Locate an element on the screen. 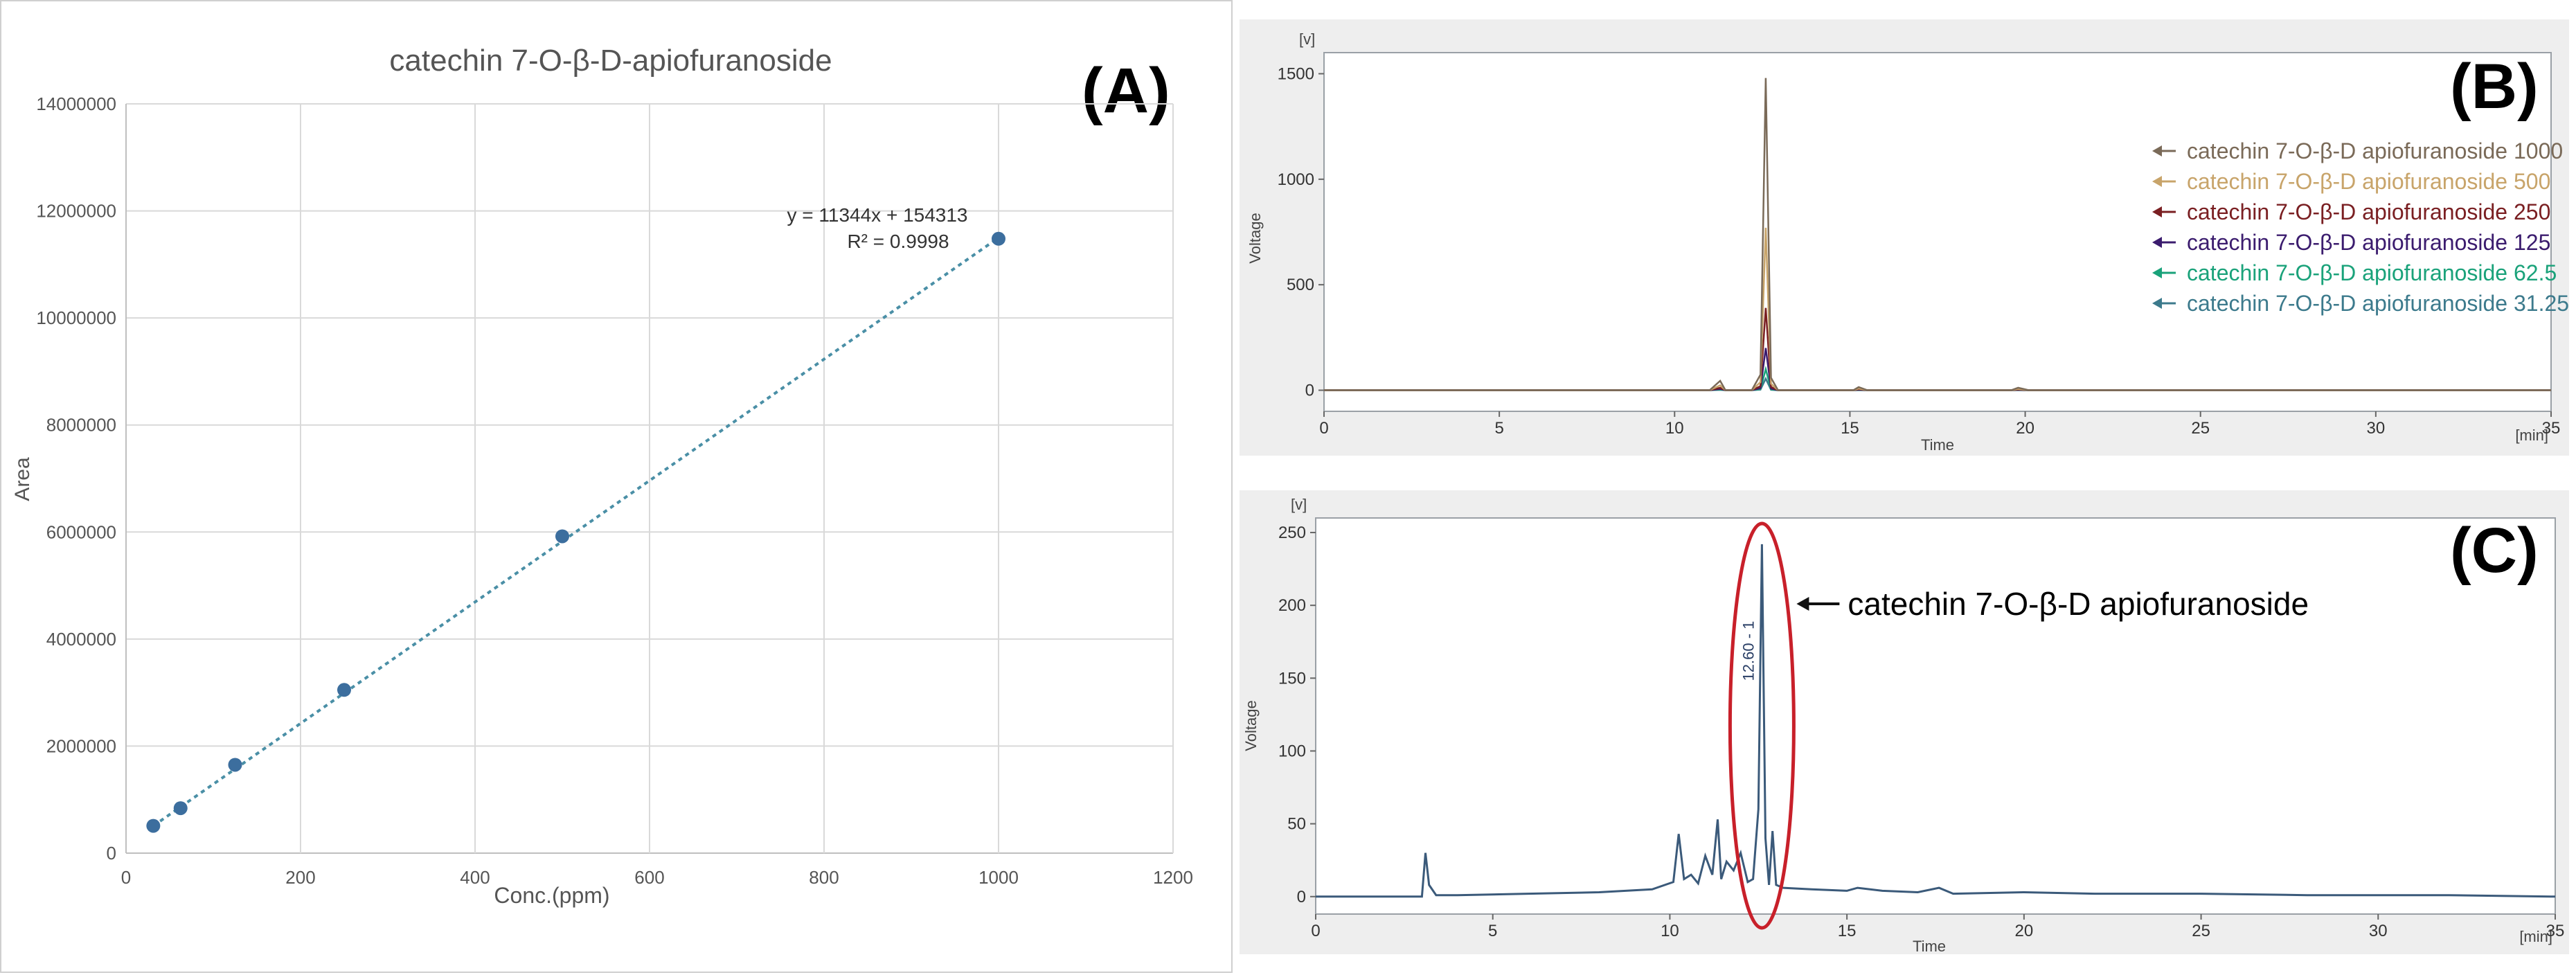 The width and height of the screenshot is (2576, 975). y-tick-label: 14000000 is located at coordinates (76, 104).